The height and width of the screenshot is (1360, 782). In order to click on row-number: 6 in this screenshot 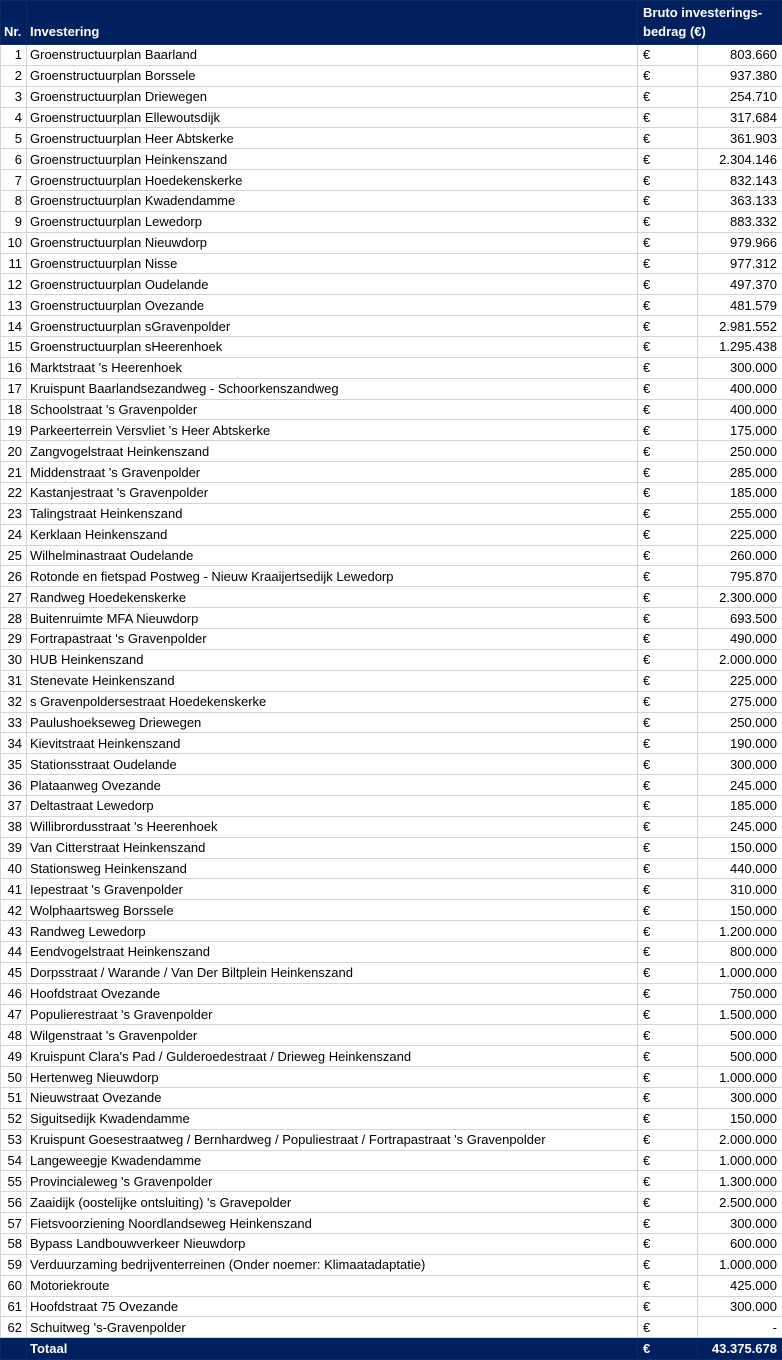, I will do `click(14, 159)`.